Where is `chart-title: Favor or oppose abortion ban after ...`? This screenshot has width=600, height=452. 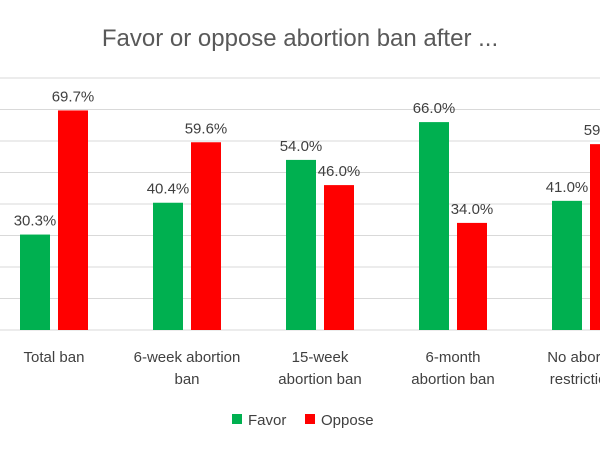 chart-title: Favor or oppose abortion ban after ... is located at coordinates (300, 38).